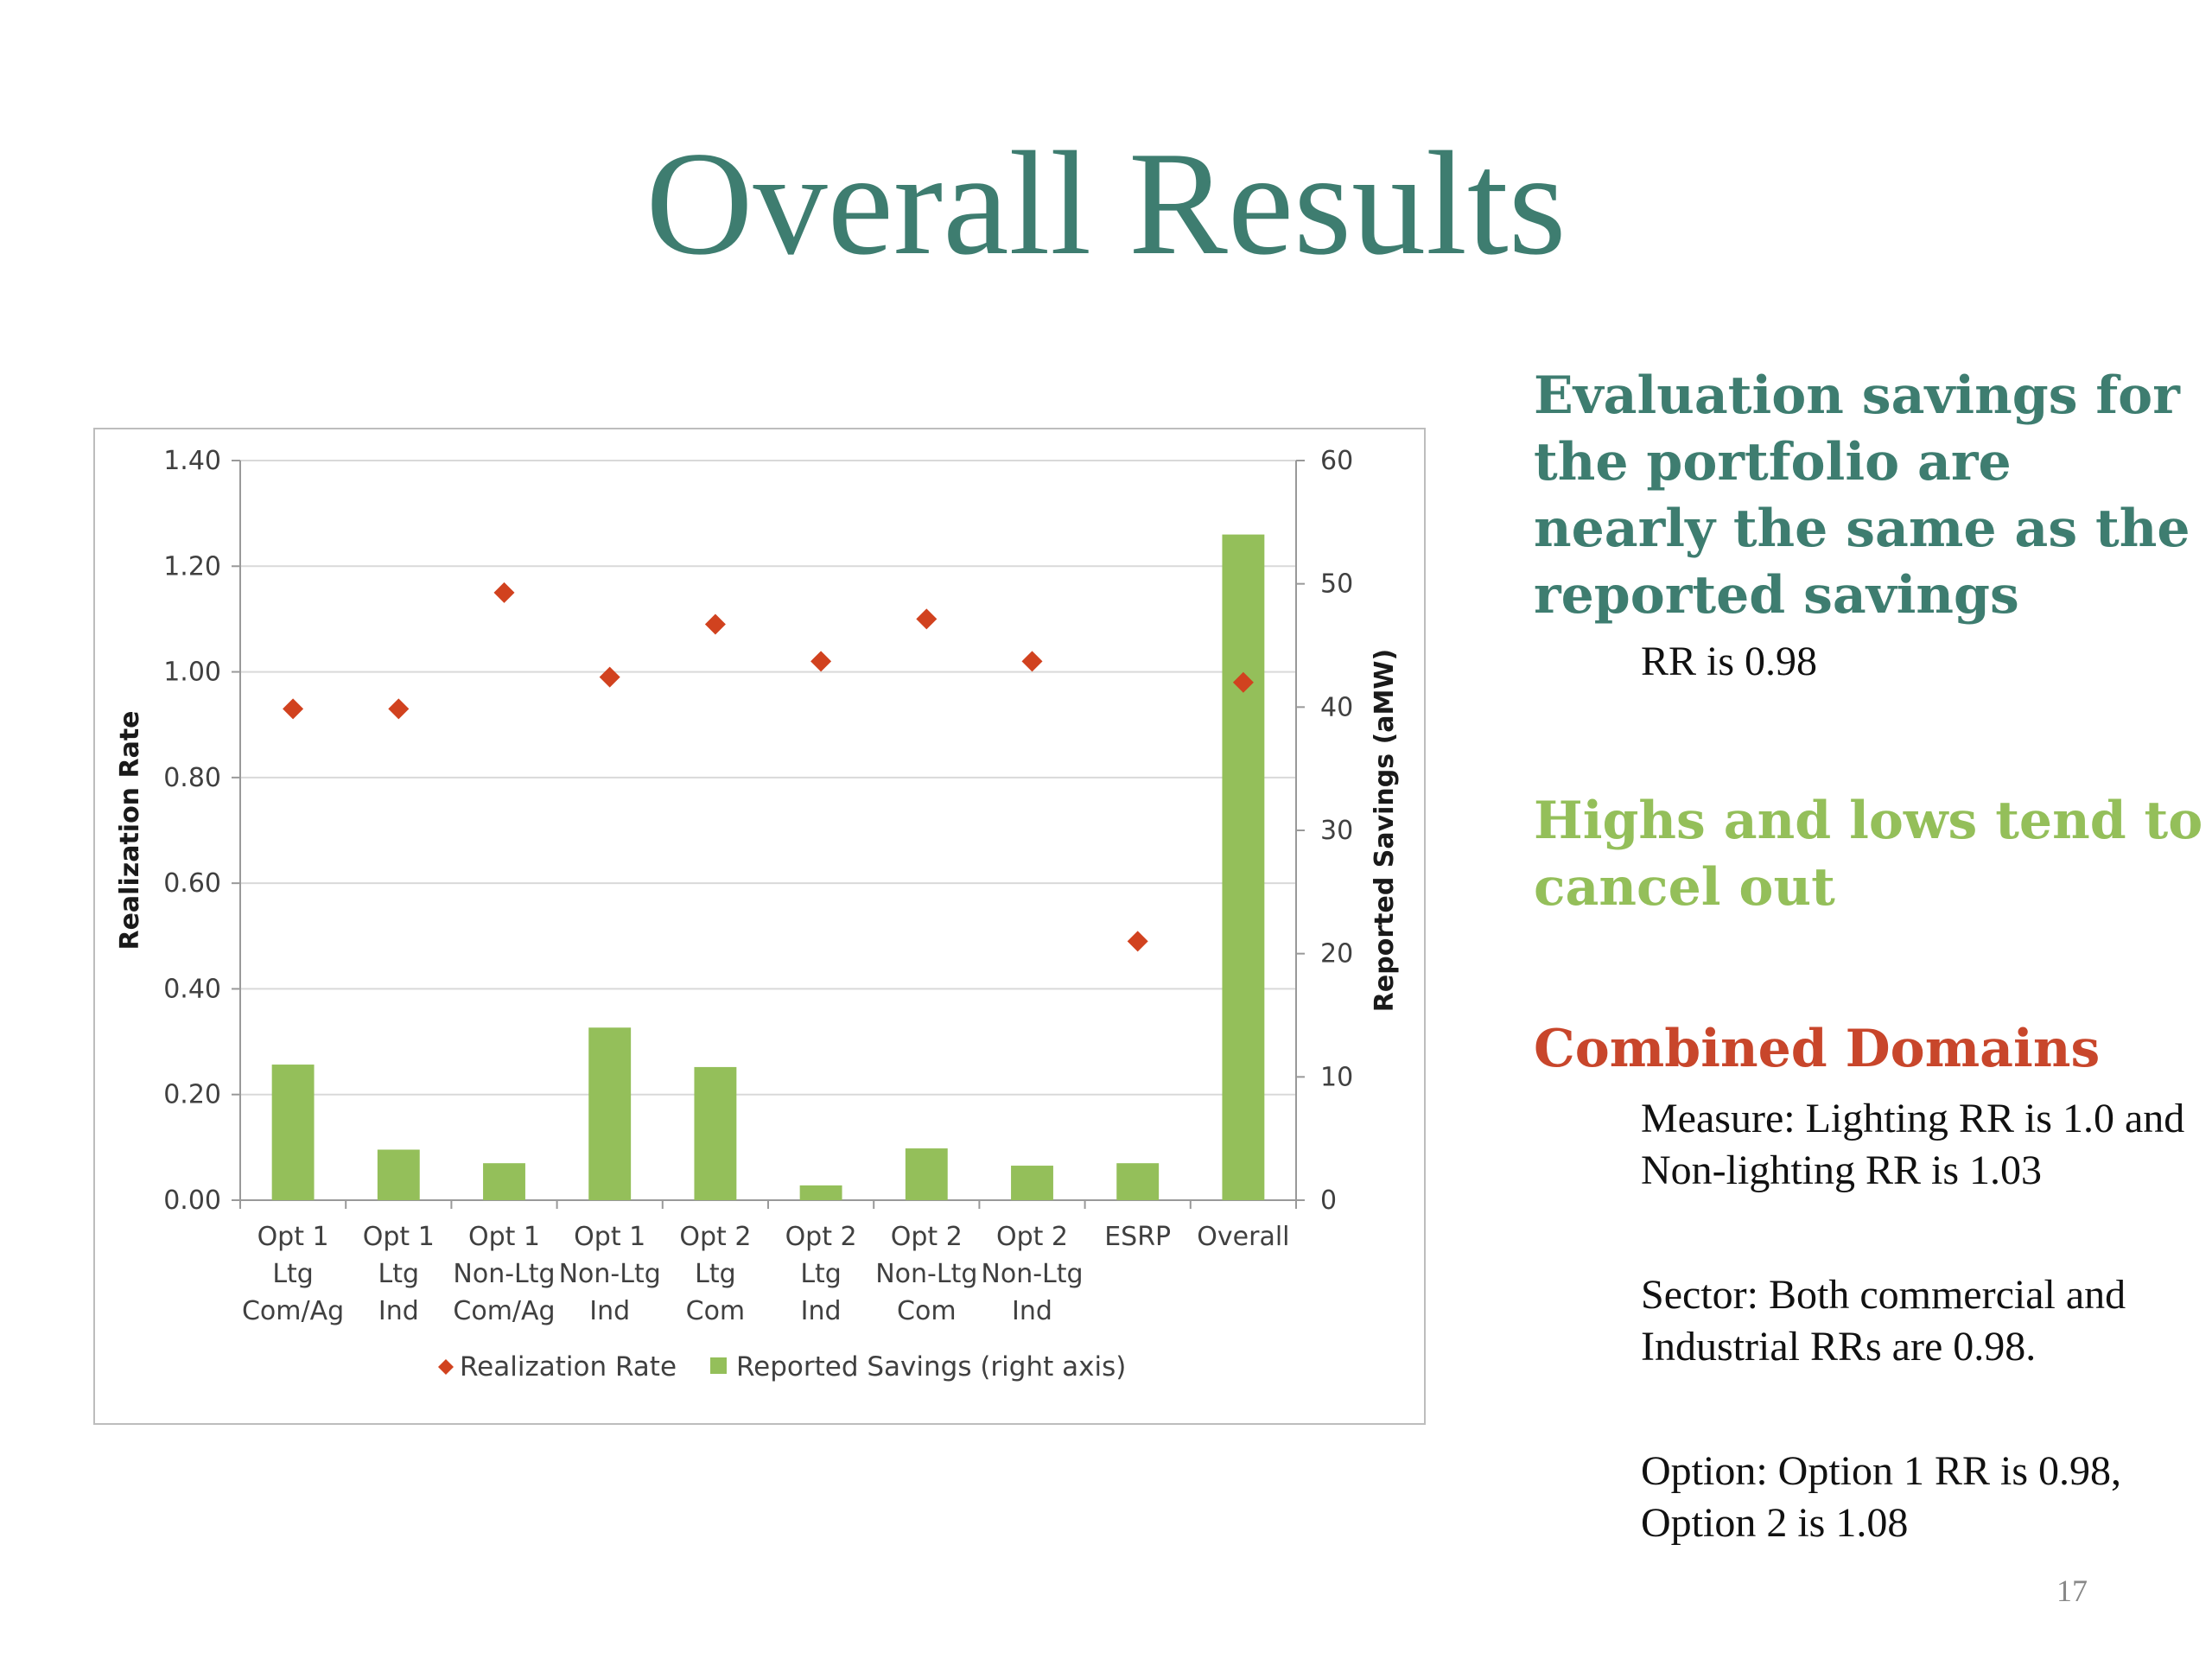  Describe the element at coordinates (1817, 1049) in the screenshot. I see `combined-domains-heading: Combined Domains` at that location.